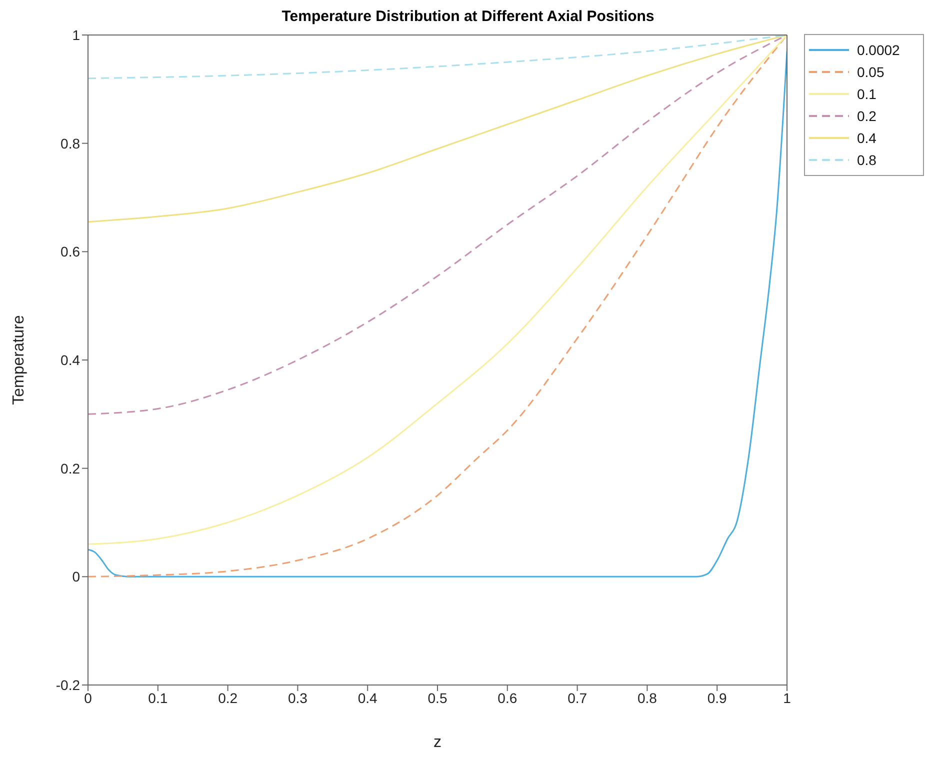 The height and width of the screenshot is (771, 938). Describe the element at coordinates (866, 116) in the screenshot. I see `legend-label: 0.2` at that location.